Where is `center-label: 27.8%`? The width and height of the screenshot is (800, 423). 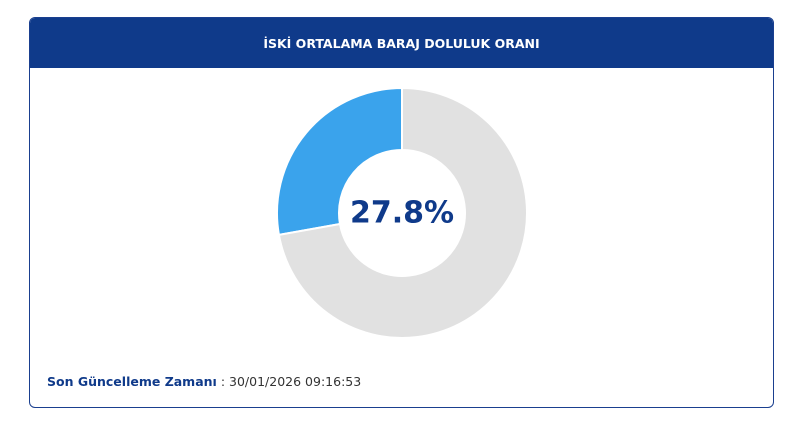 center-label: 27.8% is located at coordinates (402, 213).